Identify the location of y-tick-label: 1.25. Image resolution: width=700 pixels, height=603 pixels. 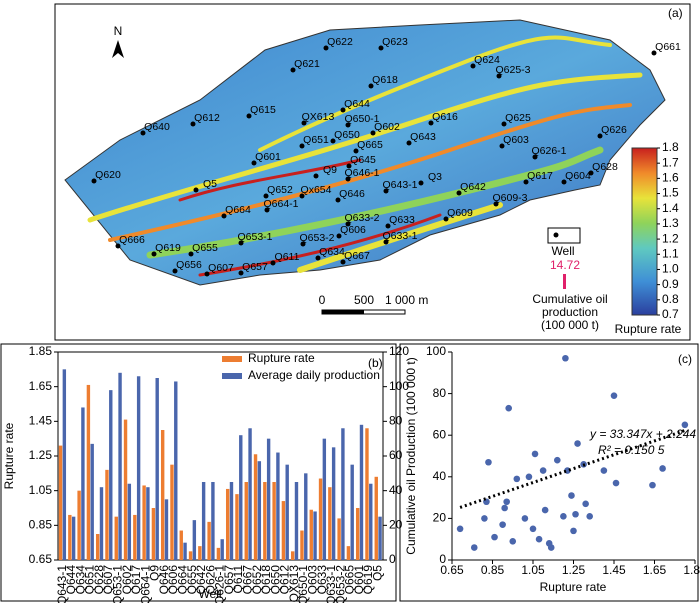
(41, 455).